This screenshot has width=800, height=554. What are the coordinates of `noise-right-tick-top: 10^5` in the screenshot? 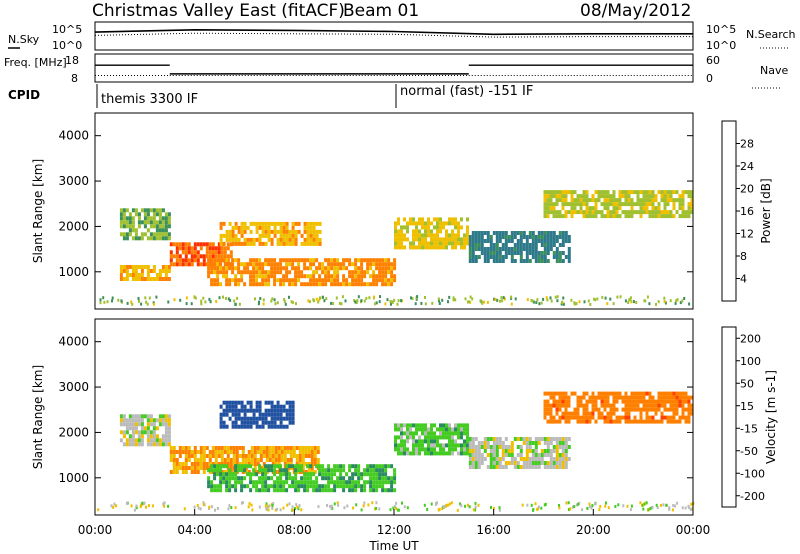 It's located at (721, 29).